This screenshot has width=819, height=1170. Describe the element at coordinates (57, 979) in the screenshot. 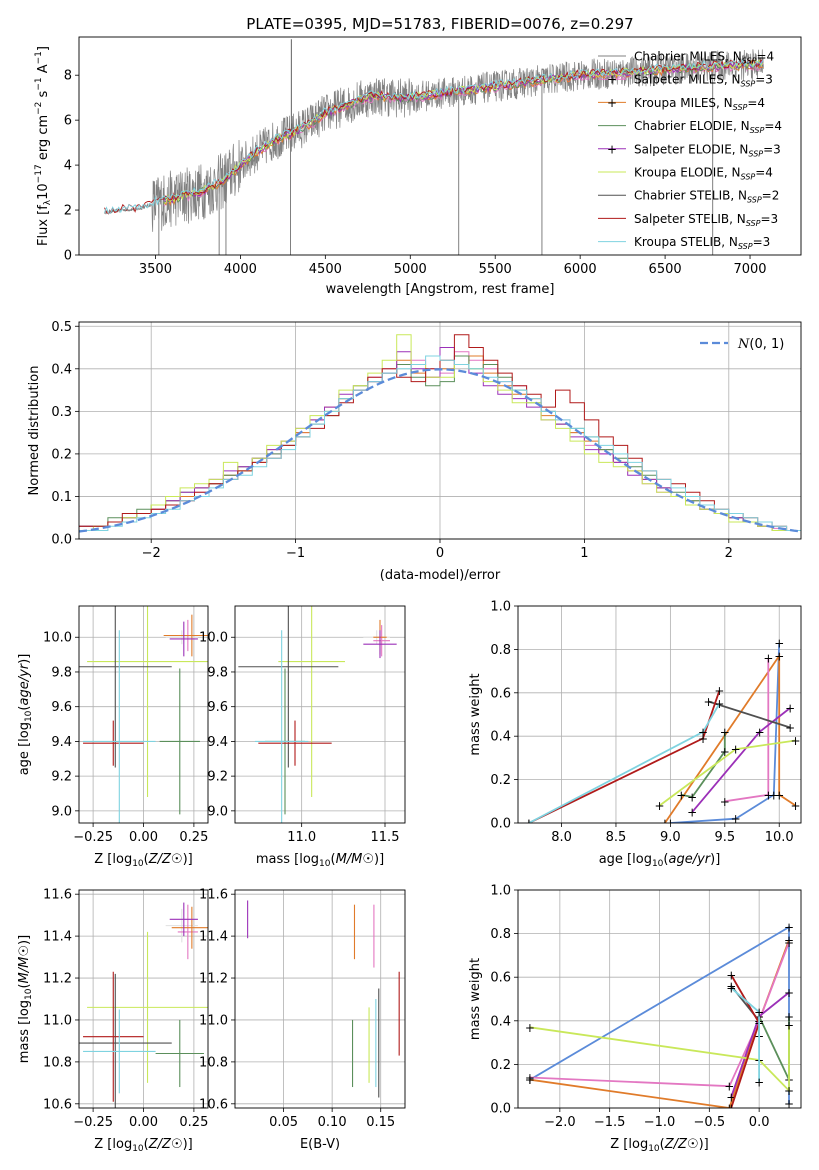

I see `y-tick-label: 11.2` at that location.